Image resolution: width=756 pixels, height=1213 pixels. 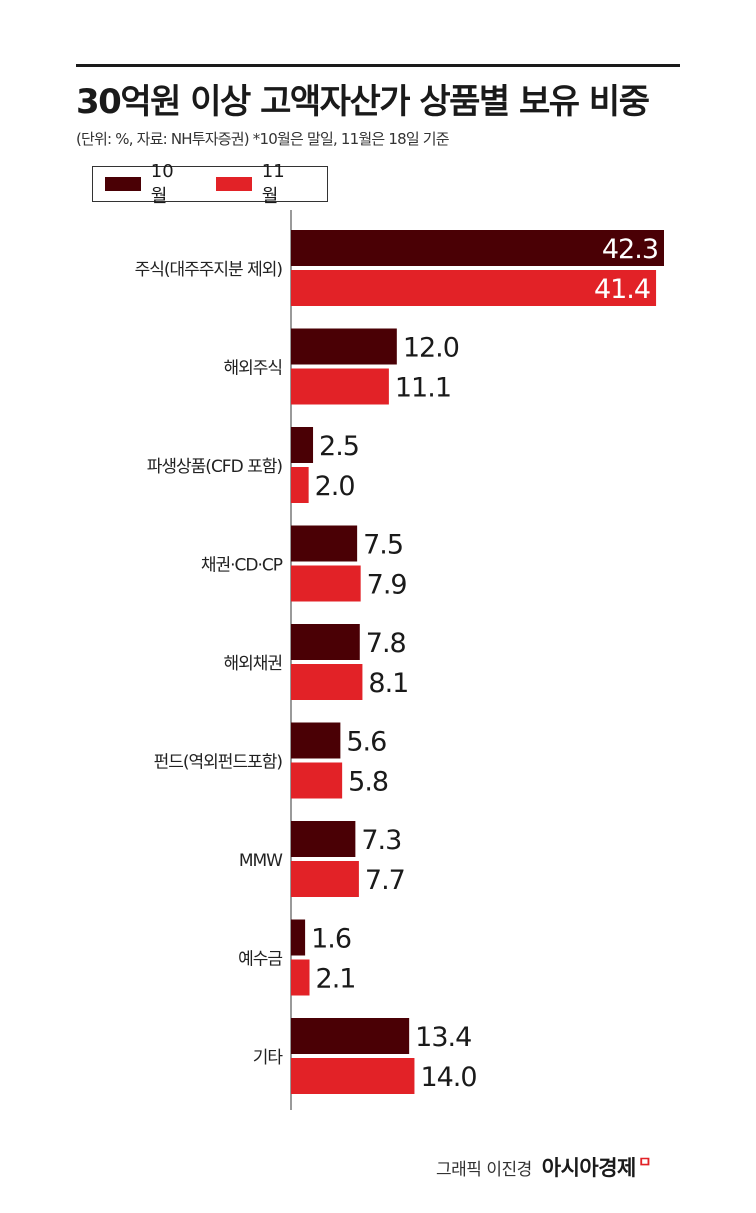 What do you see at coordinates (448, 1077) in the screenshot?
I see `data-label: 14.0` at bounding box center [448, 1077].